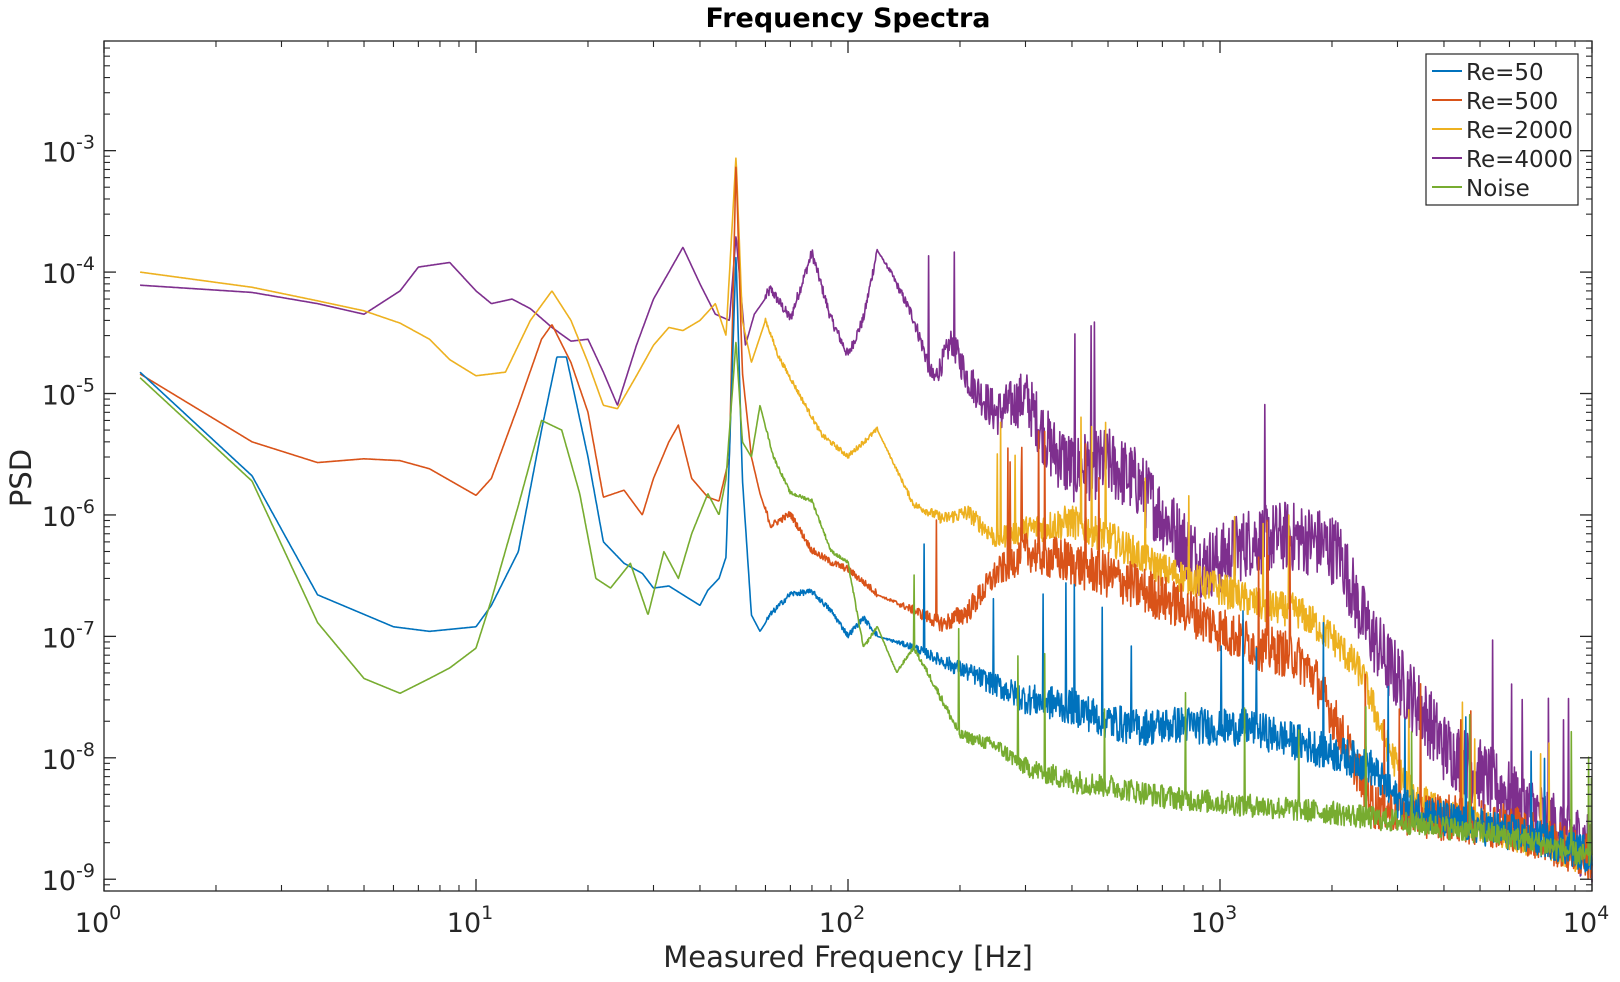  What do you see at coordinates (848, 957) in the screenshot?
I see `x-axis-label: Measured Frequency [Hz]` at bounding box center [848, 957].